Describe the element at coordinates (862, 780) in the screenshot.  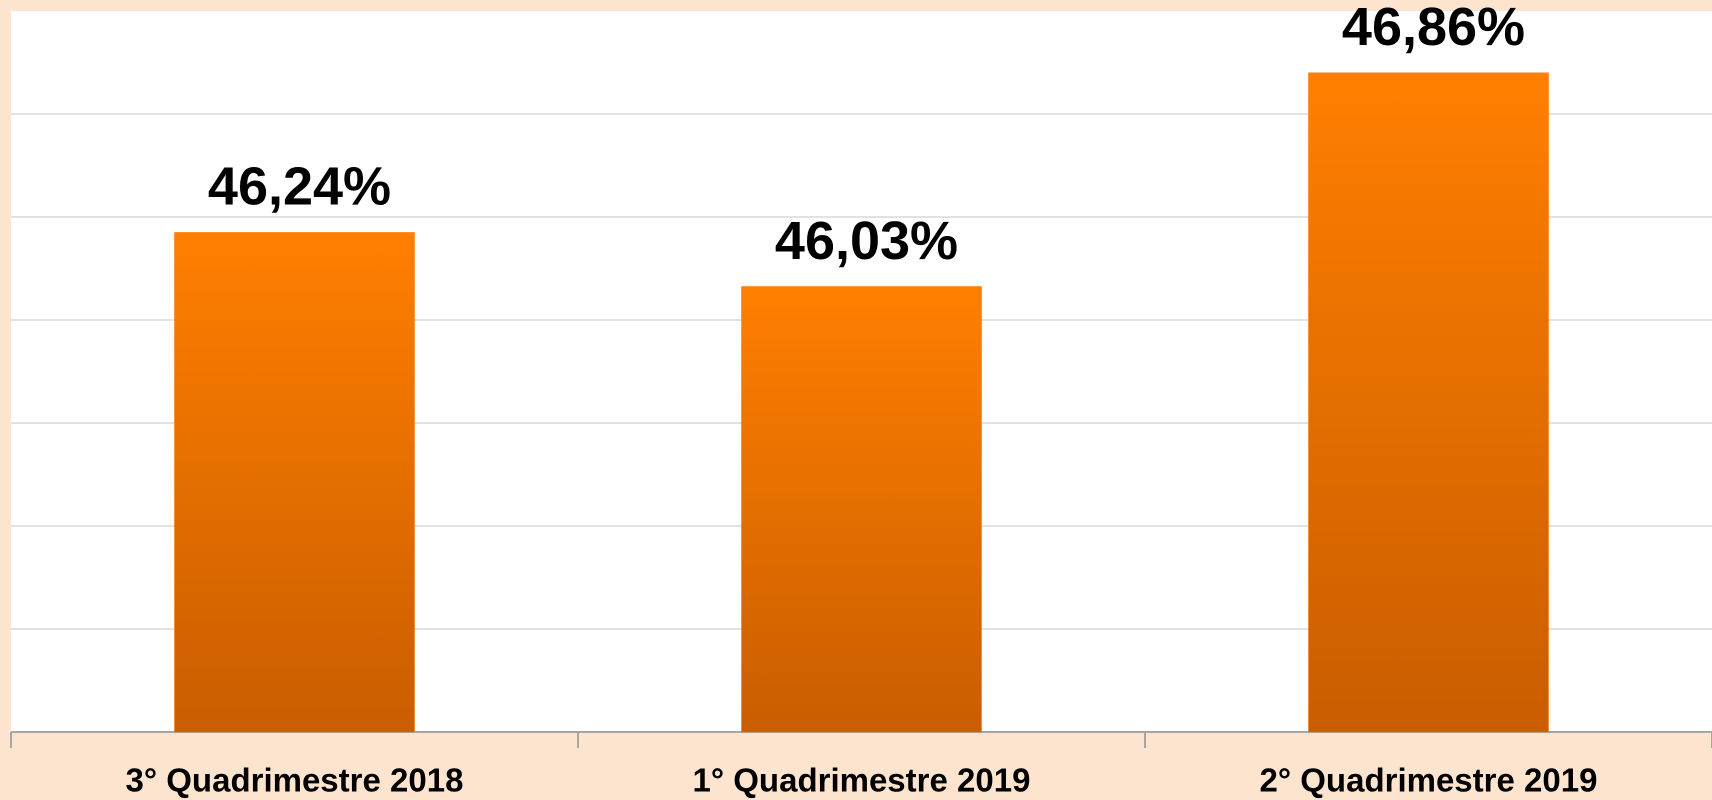
I see `x-tick-label: 1° Quadrimestre 2019` at that location.